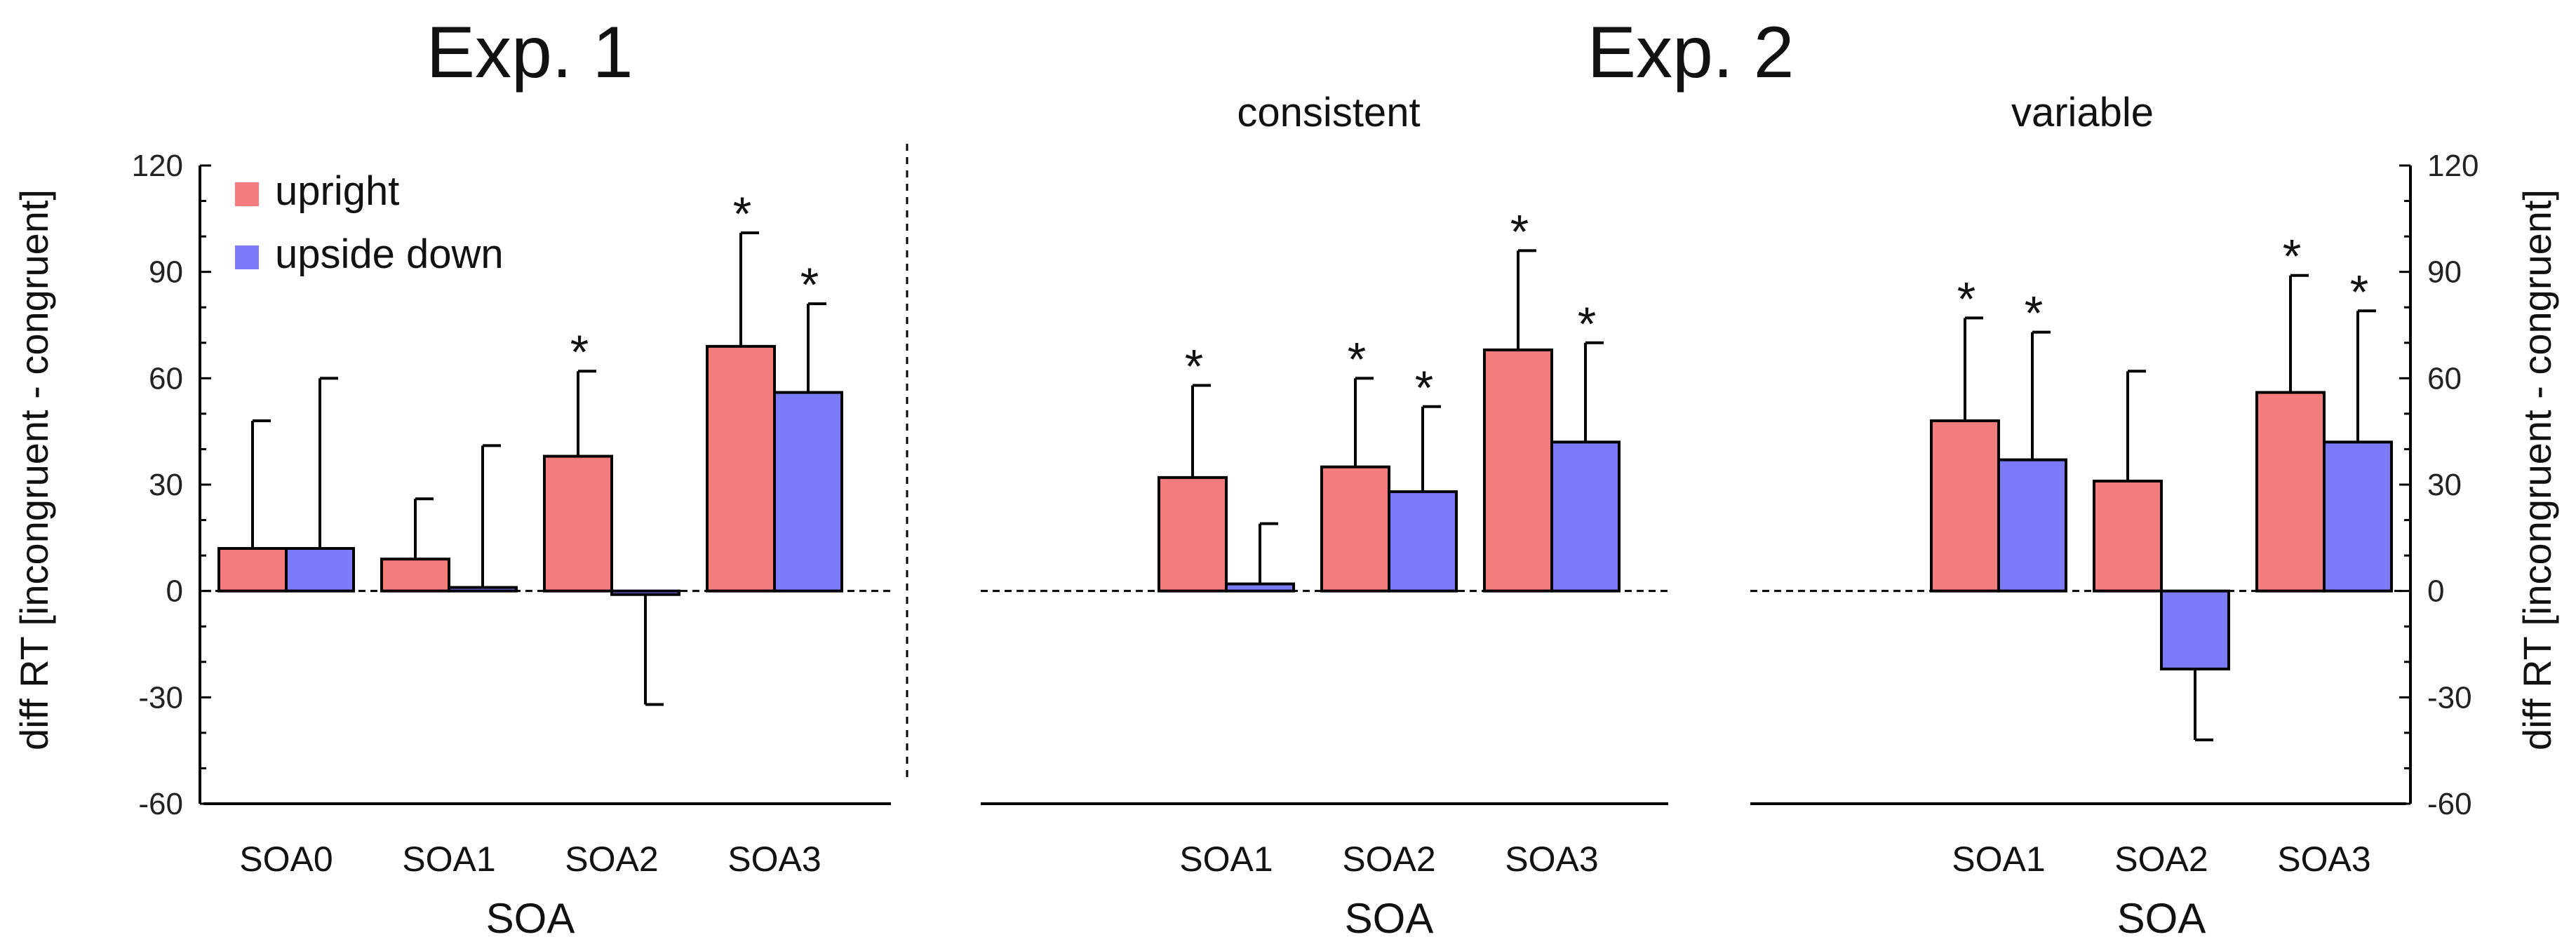  I want to click on x-tick-label: SOA0, so click(286, 859).